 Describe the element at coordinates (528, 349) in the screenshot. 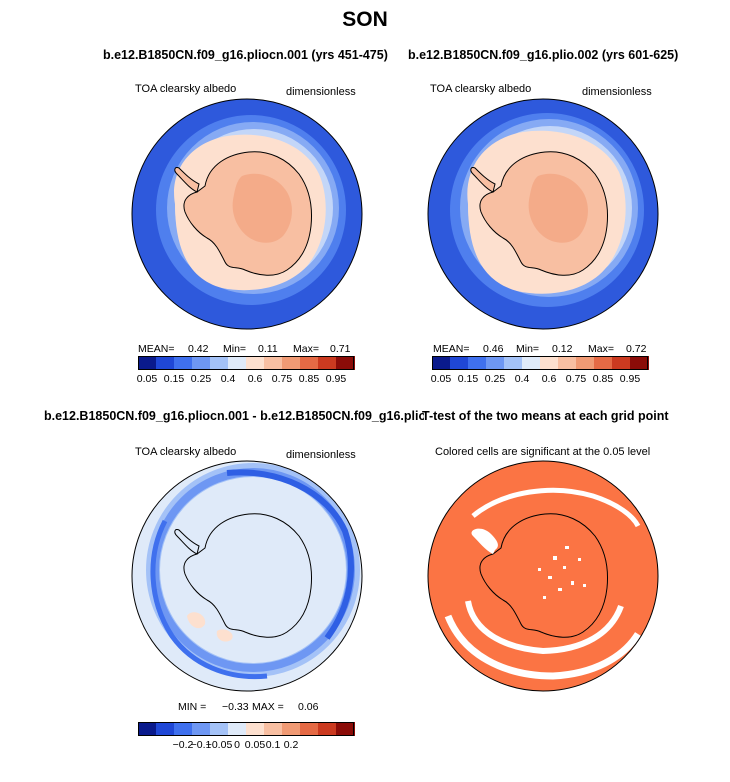

I see `panel-2-min-label: Min=` at that location.